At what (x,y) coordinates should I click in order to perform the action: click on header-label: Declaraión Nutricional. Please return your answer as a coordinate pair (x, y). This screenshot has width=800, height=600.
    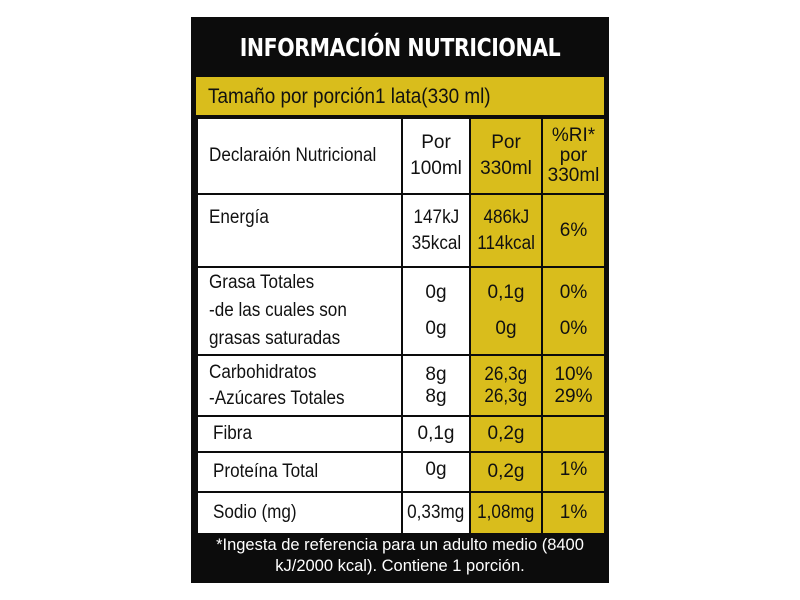
    Looking at the image, I should click on (299, 156).